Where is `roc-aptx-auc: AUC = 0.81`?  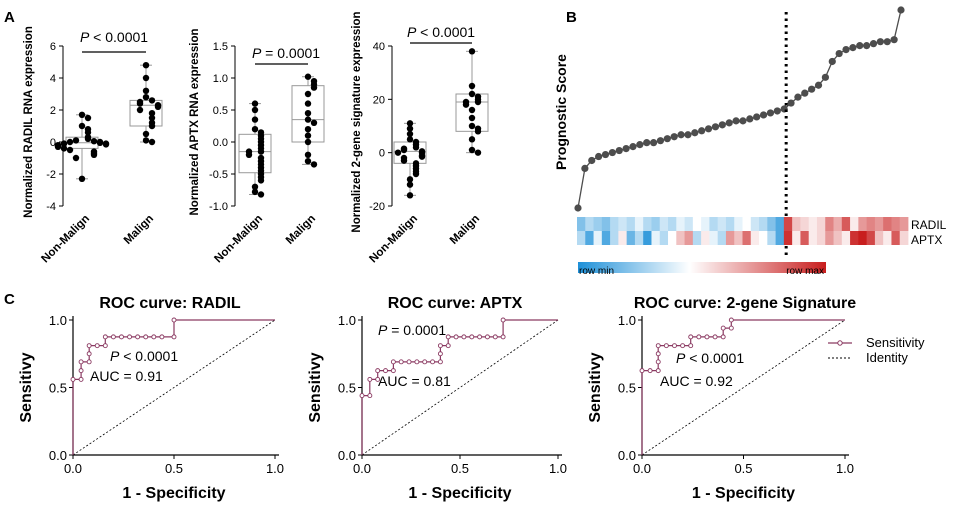 roc-aptx-auc: AUC = 0.81 is located at coordinates (414, 381).